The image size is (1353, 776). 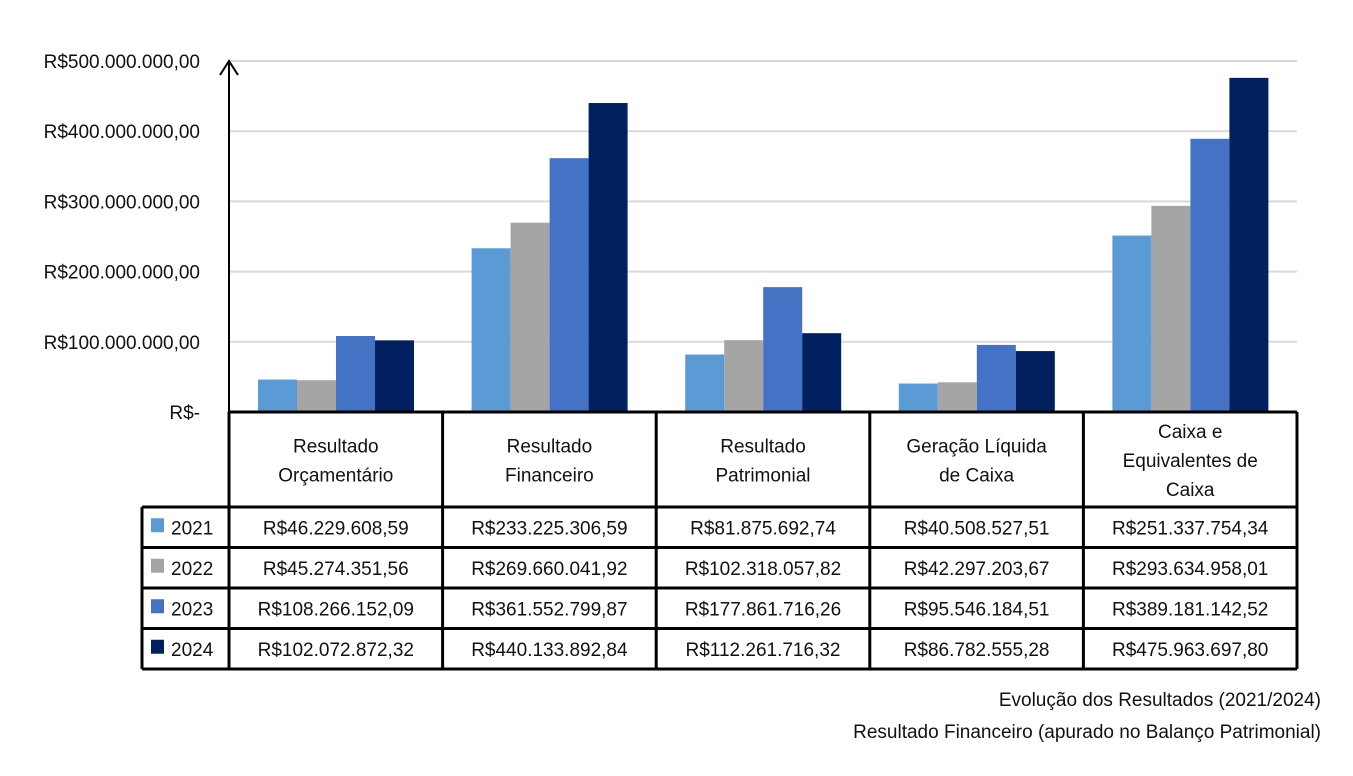 What do you see at coordinates (549, 476) in the screenshot?
I see `category-label: Financeiro` at bounding box center [549, 476].